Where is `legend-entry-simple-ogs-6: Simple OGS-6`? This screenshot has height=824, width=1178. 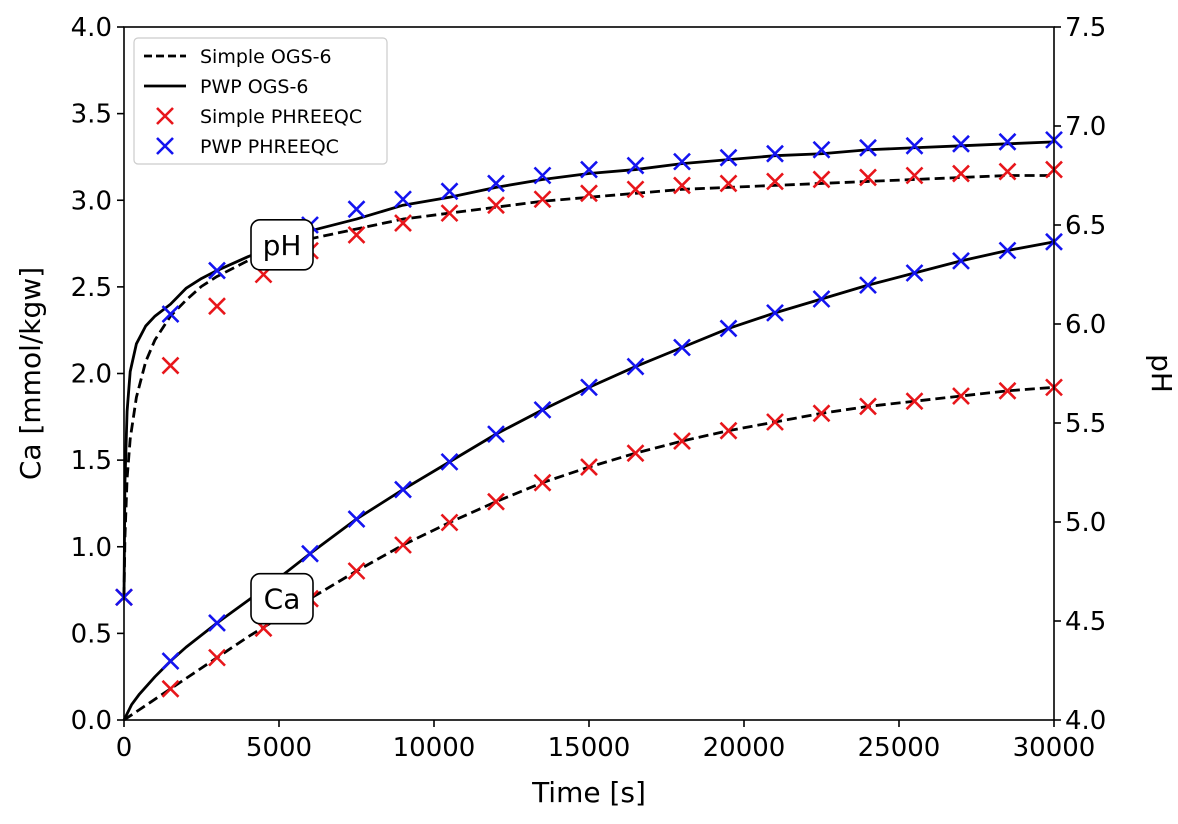
legend-entry-simple-ogs-6: Simple OGS-6 is located at coordinates (238, 57).